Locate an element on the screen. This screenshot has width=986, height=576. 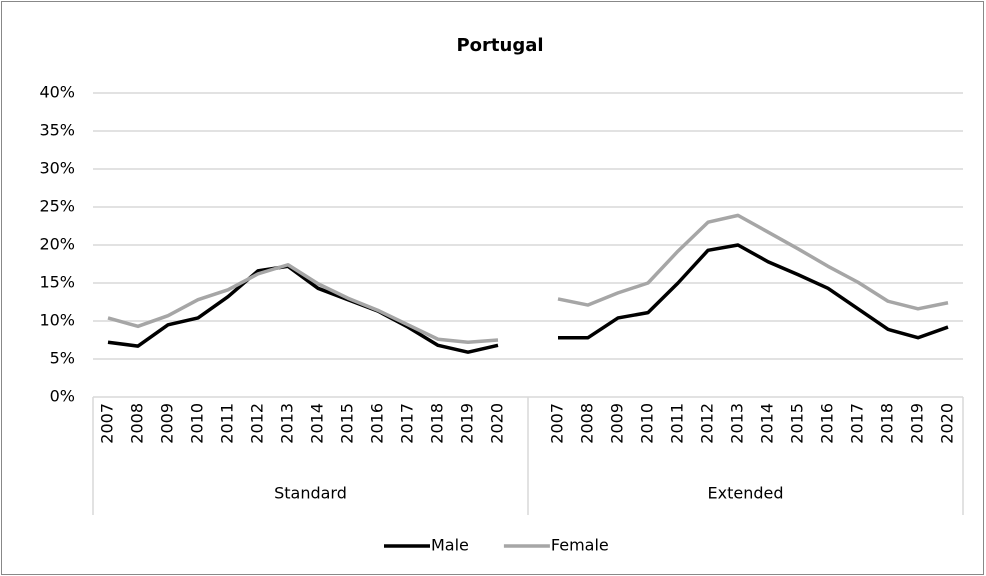
y-tick-label: 25% is located at coordinates (57, 206).